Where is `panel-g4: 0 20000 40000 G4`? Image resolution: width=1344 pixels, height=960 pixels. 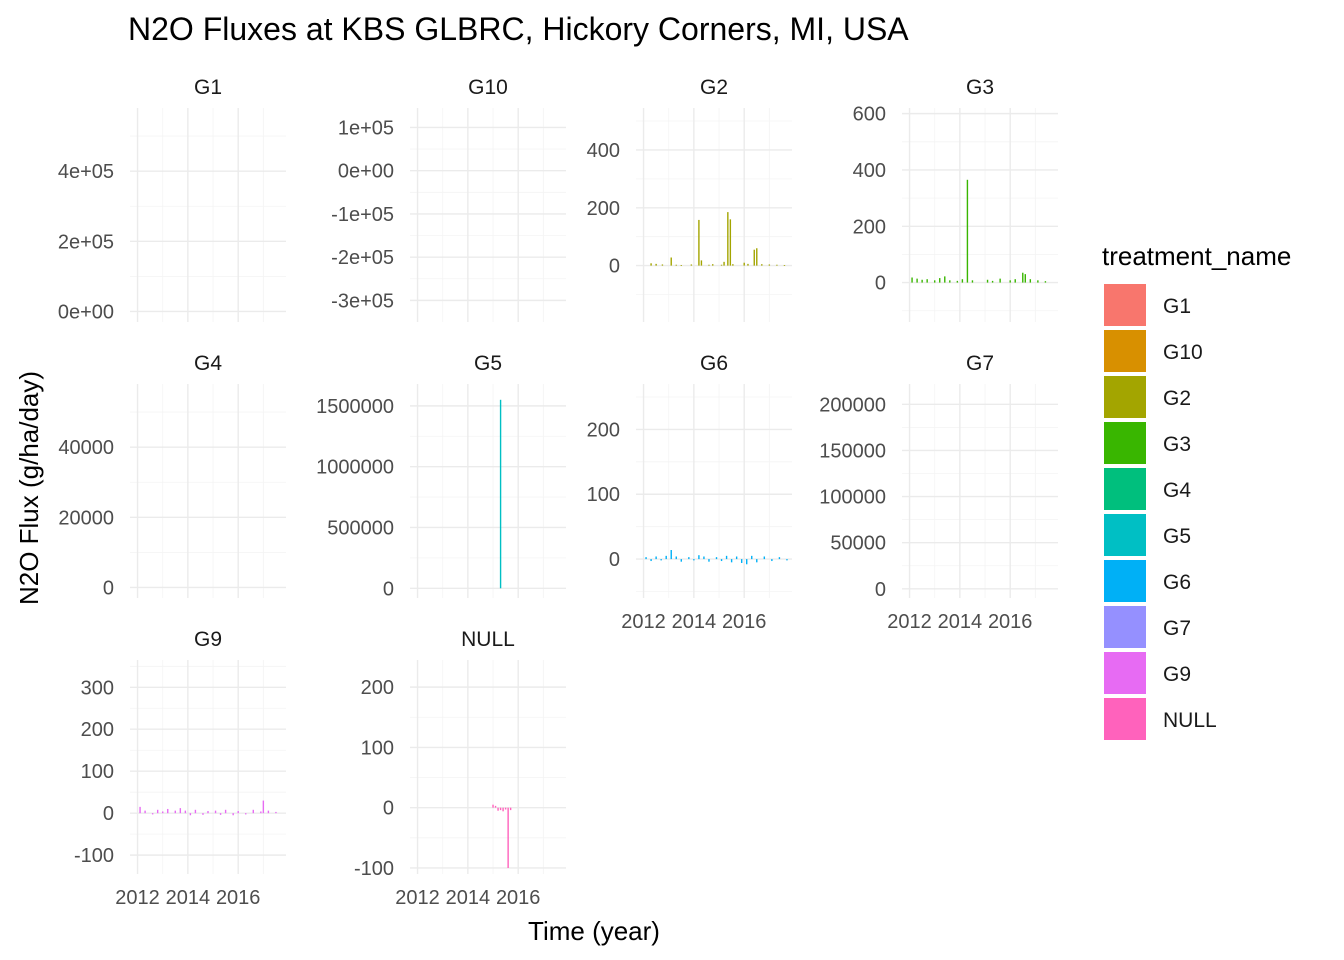
panel-g4: 0 20000 40000 G4 is located at coordinates (172, 475).